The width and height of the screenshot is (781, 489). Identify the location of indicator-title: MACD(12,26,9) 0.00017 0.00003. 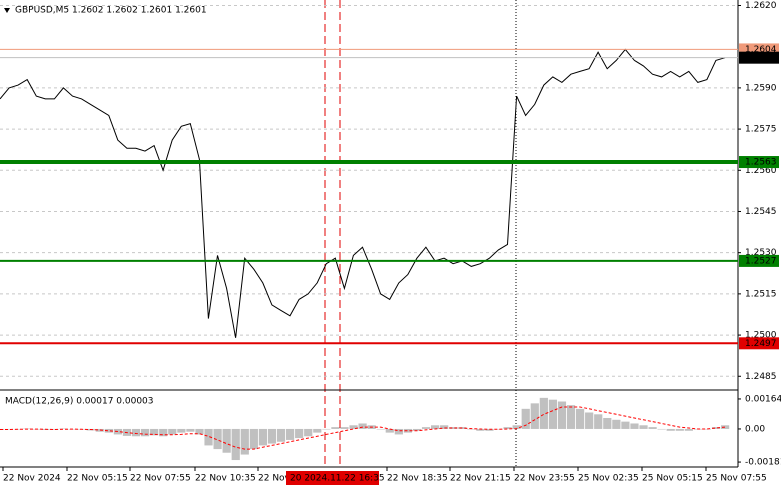
(79, 402).